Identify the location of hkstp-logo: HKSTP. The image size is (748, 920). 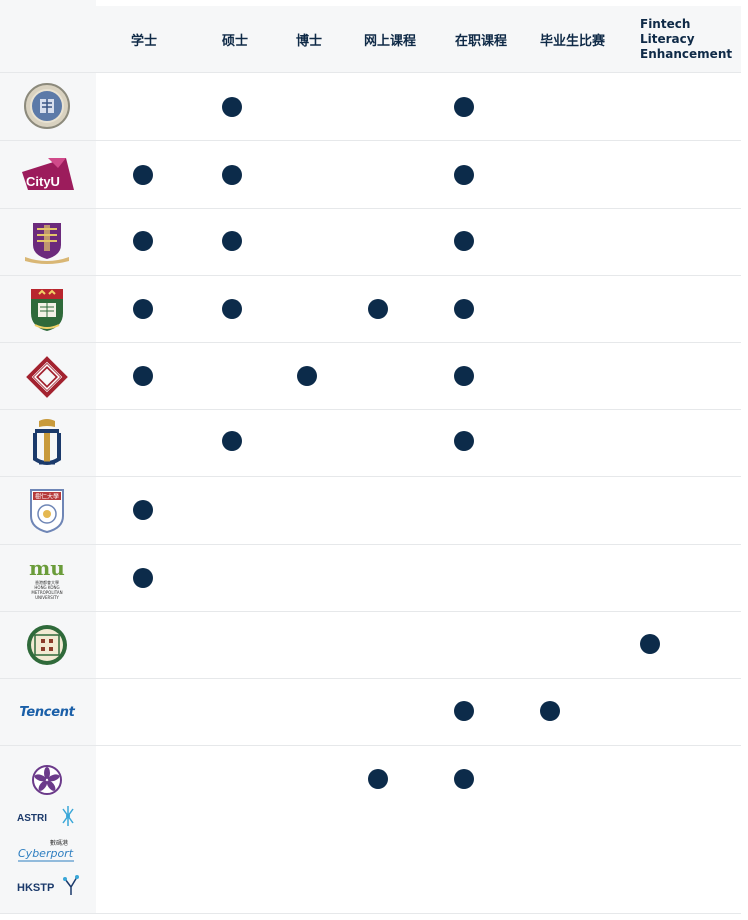
(47, 885).